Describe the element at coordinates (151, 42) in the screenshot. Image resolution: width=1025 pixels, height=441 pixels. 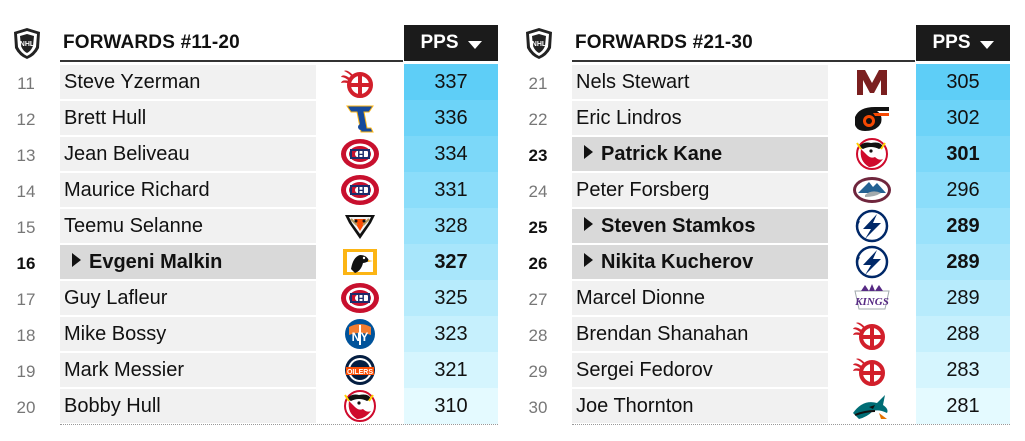
I see `panel-title: FORWARDS #11-20` at that location.